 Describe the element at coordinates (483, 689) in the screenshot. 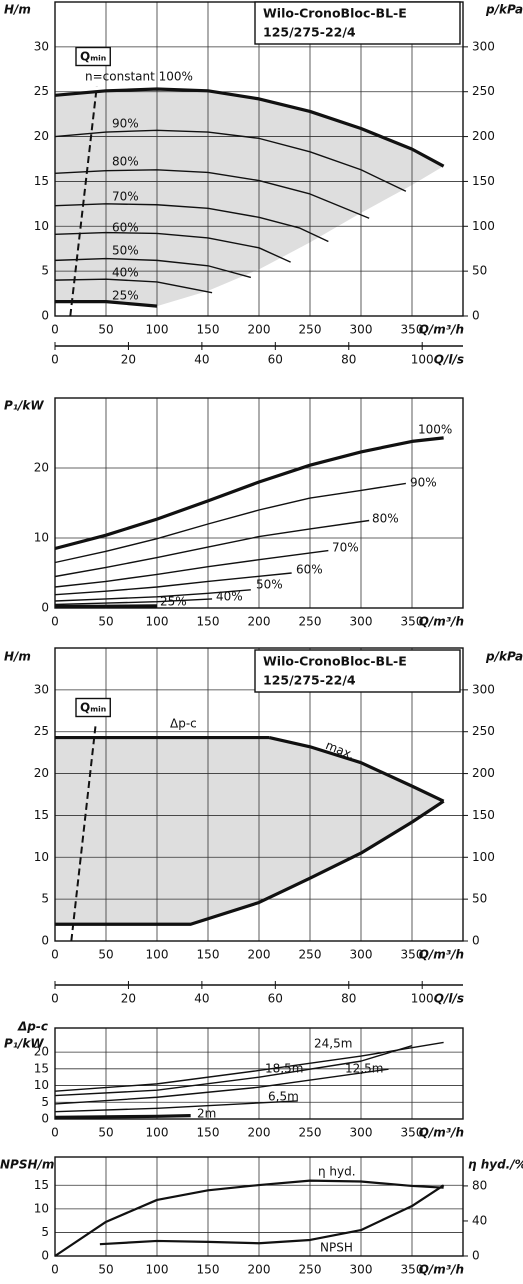

I see `y2-tick-label: 300` at that location.